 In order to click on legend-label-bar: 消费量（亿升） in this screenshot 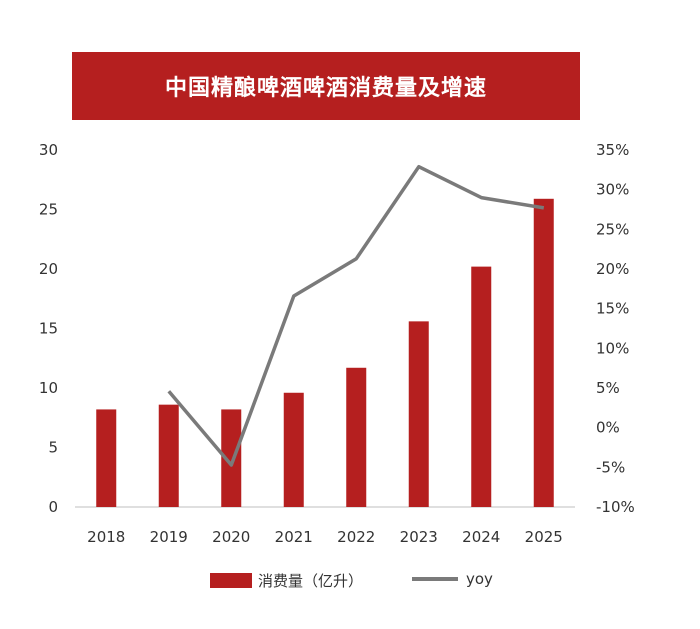, I will do `click(311, 581)`.